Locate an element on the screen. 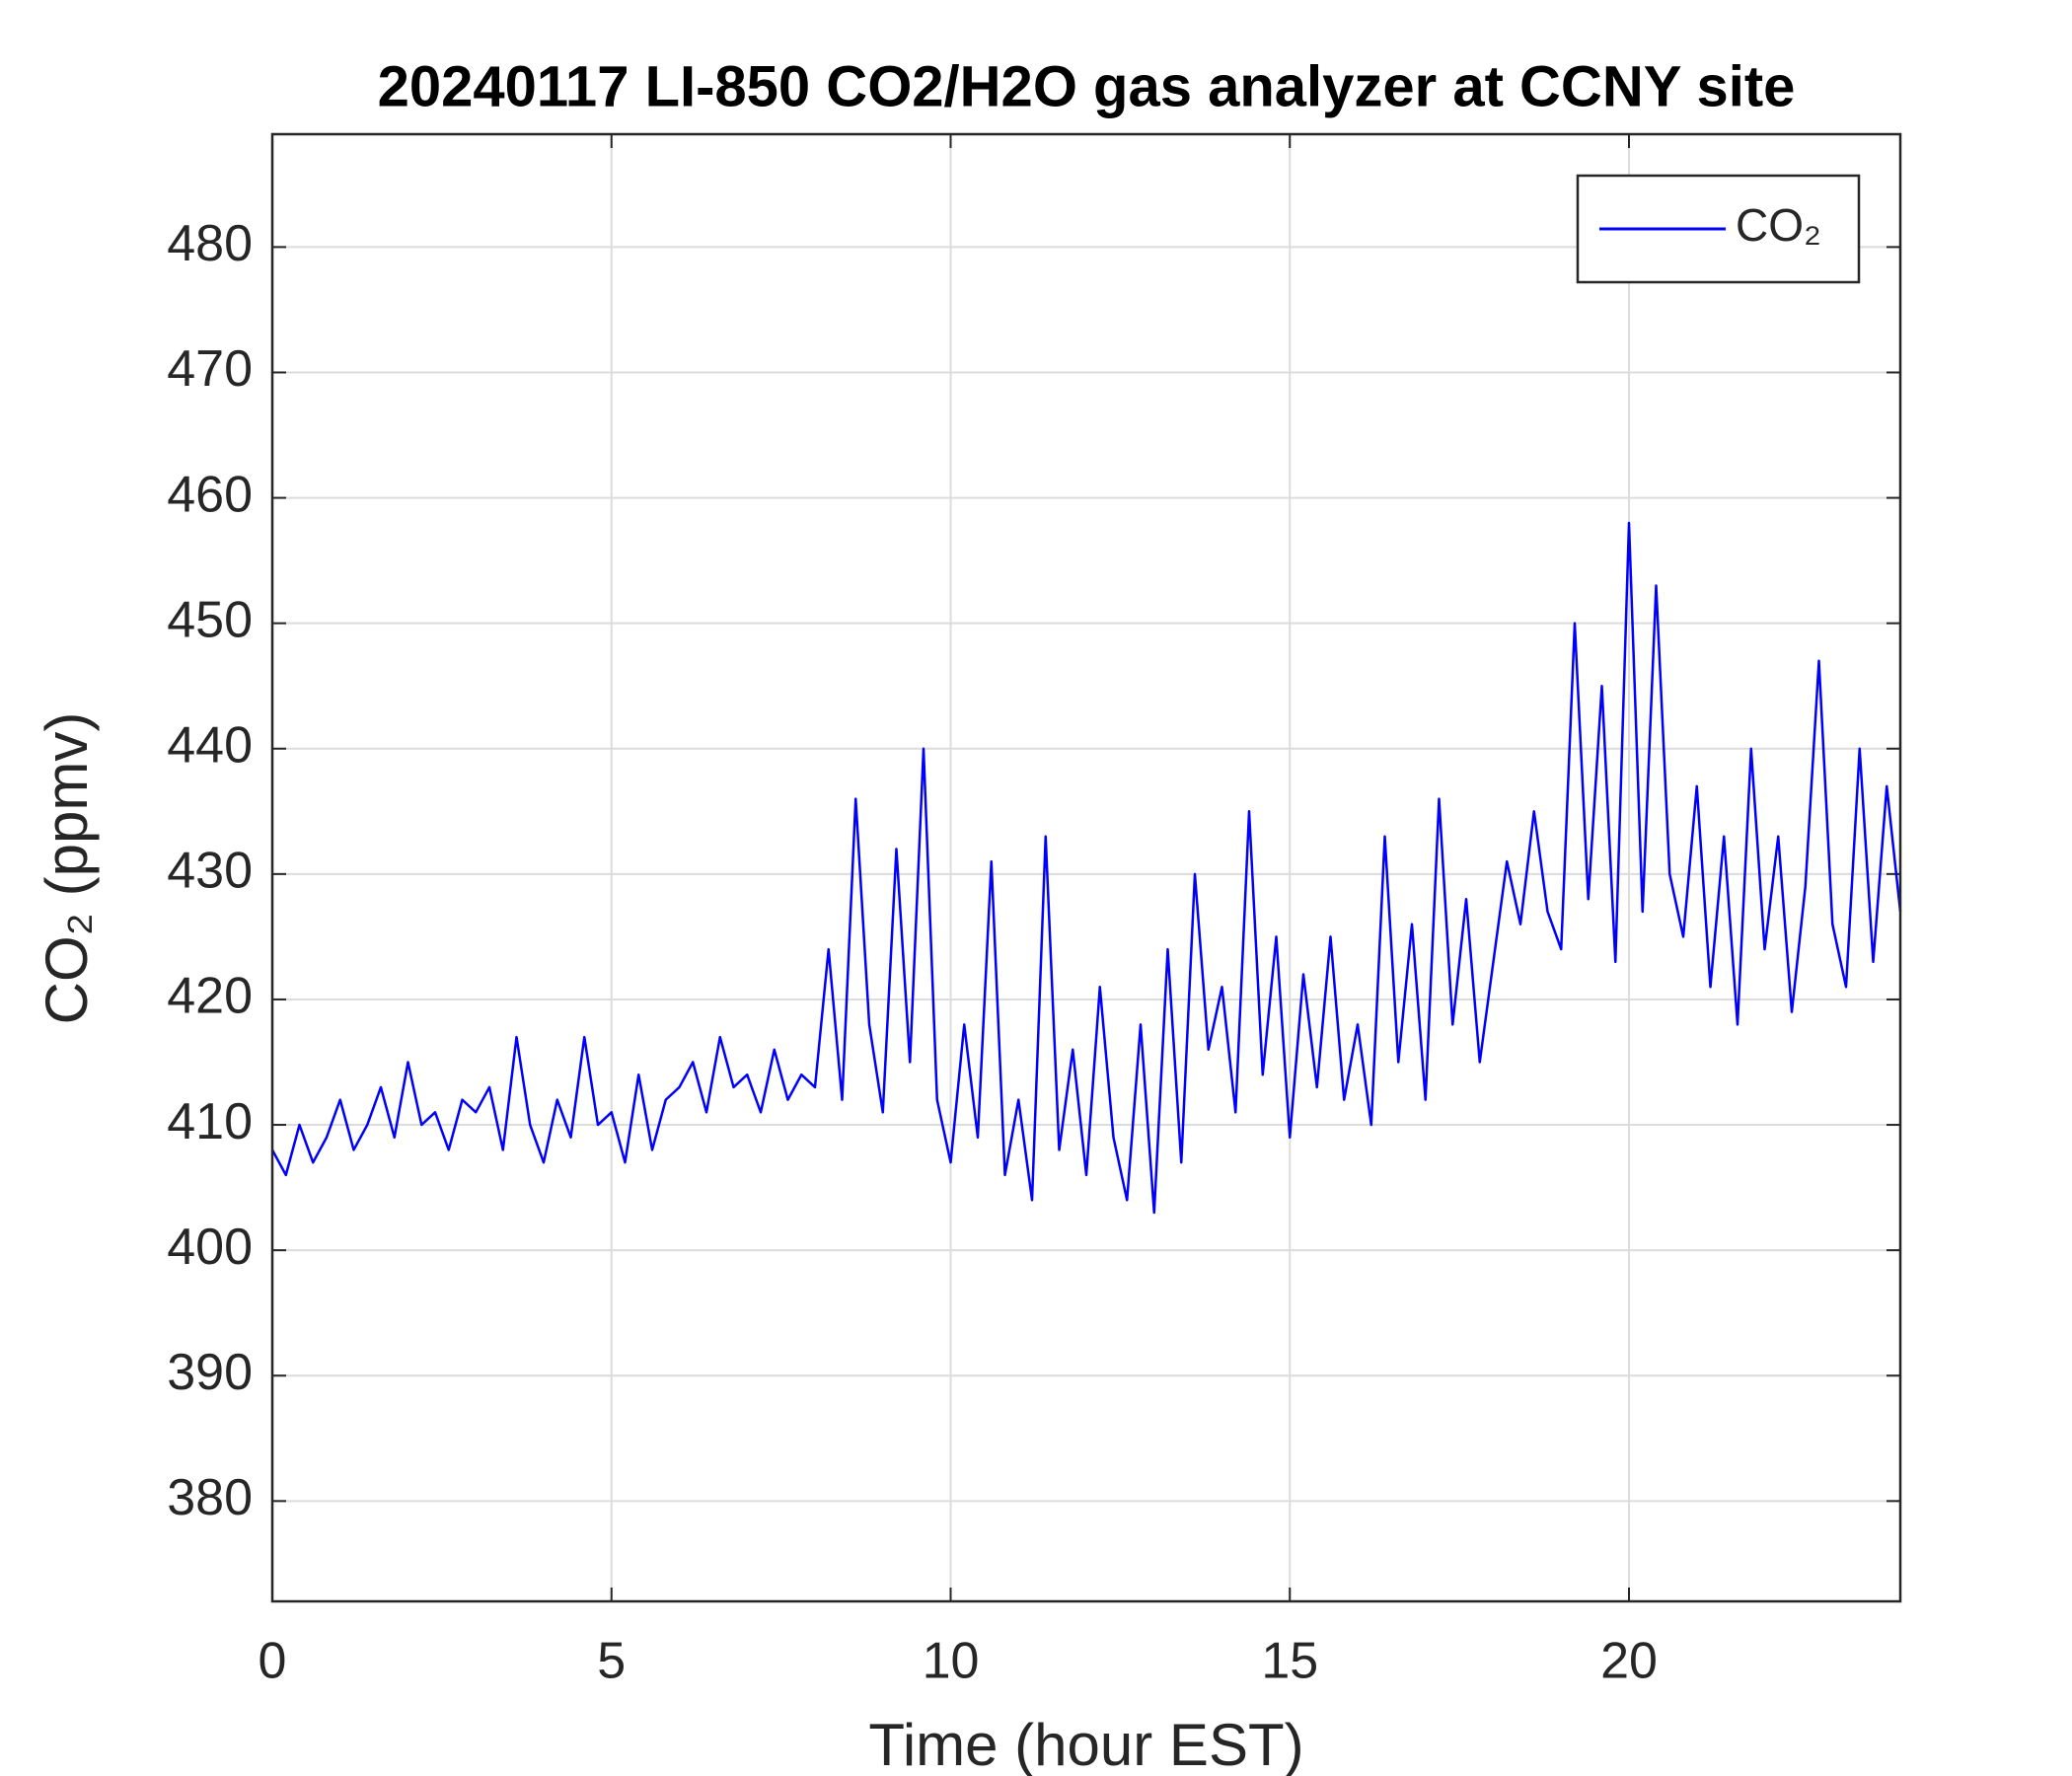 Image resolution: width=2072 pixels, height=1776 pixels. y-tick-label: 430 is located at coordinates (210, 872).